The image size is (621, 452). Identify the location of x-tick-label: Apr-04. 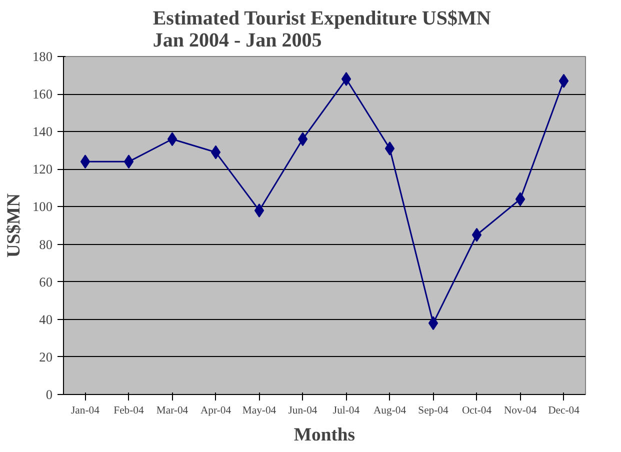
(216, 411).